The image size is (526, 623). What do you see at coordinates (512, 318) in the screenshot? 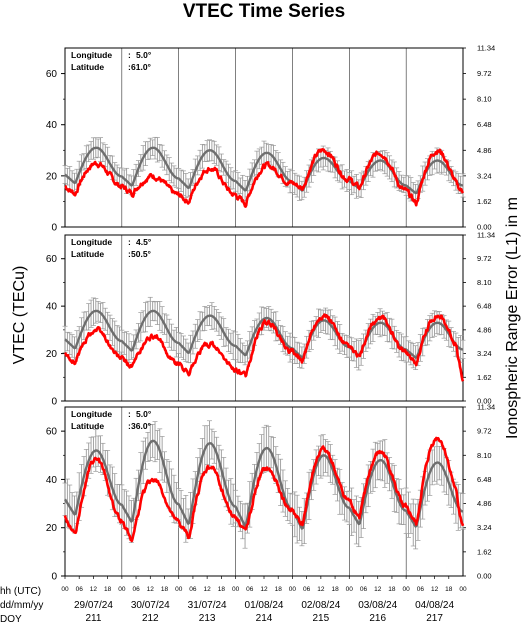
I see `y-axis-label-right: Ionospheric Range Error (L1) in m` at bounding box center [512, 318].